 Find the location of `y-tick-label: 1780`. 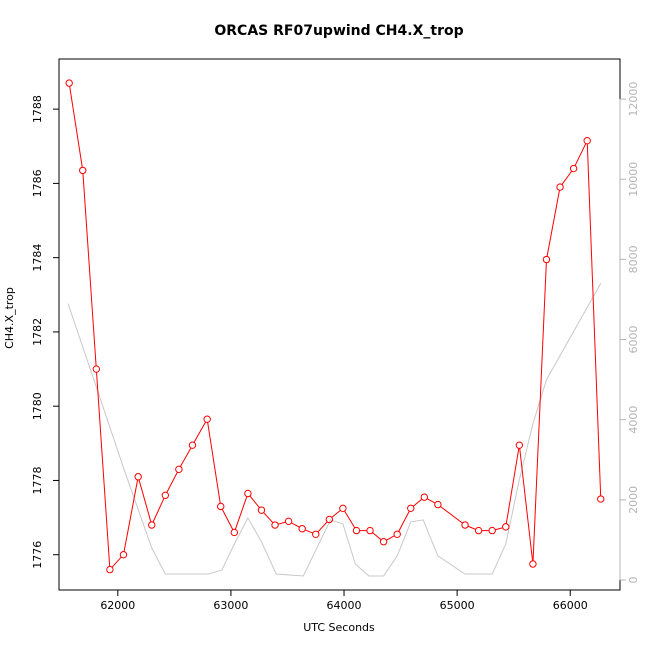

y-tick-label: 1780 is located at coordinates (37, 406).